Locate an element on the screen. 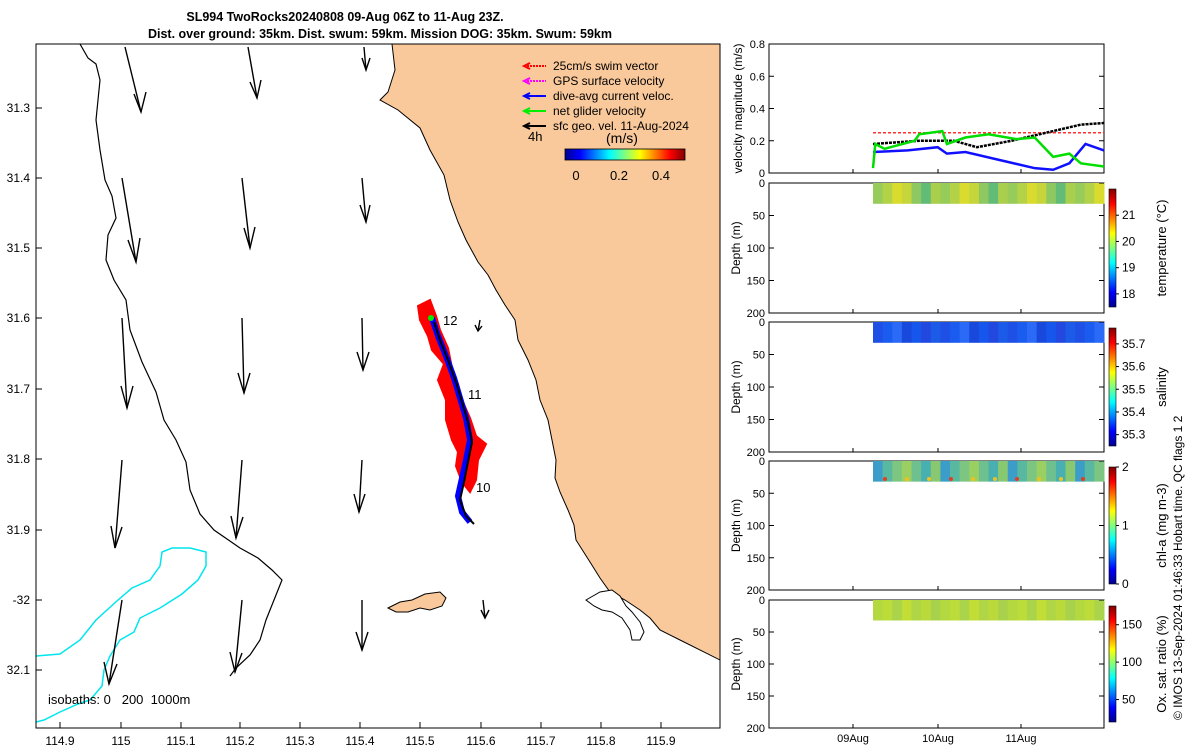  velocity-y-tick-label: 0.6 is located at coordinates (757, 77).